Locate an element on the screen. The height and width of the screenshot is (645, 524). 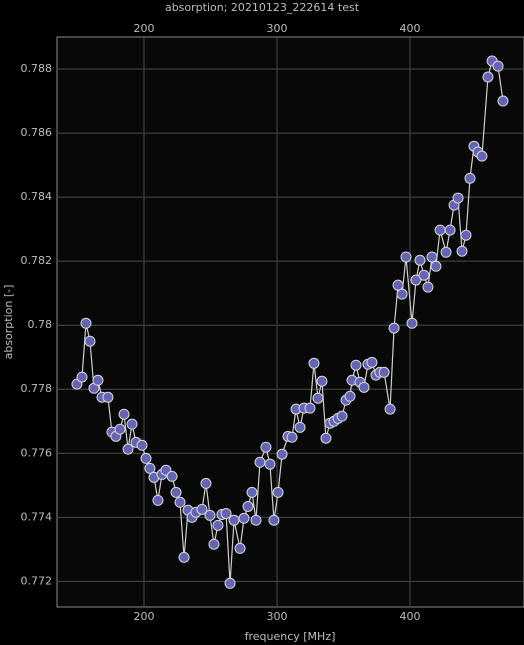
x-tick-label-top: 300 is located at coordinates (276, 28).